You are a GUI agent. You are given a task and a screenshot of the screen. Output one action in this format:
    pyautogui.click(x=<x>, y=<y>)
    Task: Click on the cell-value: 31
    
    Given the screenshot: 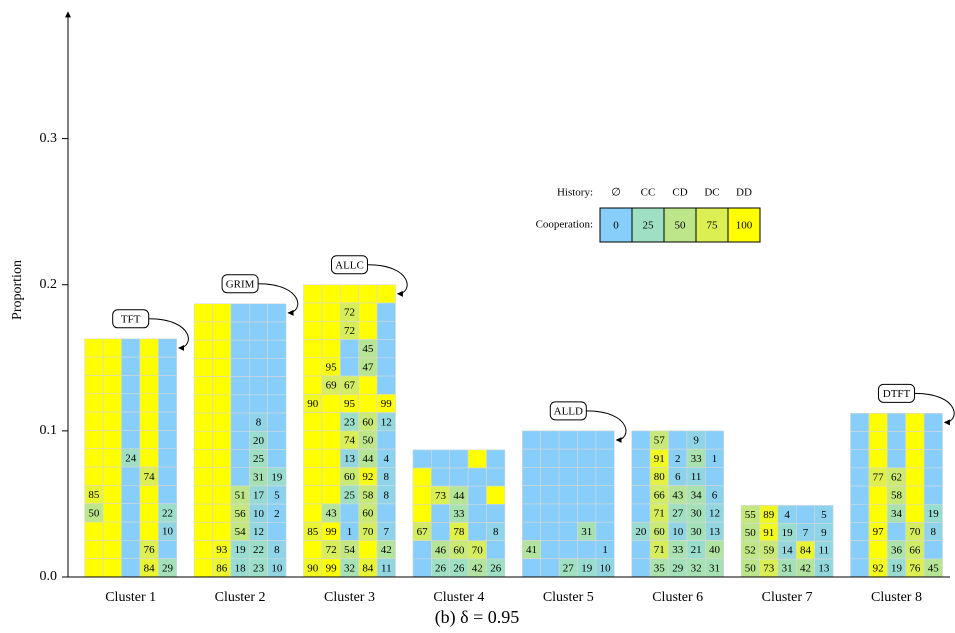 What is the action you would take?
    pyautogui.click(x=258, y=477)
    